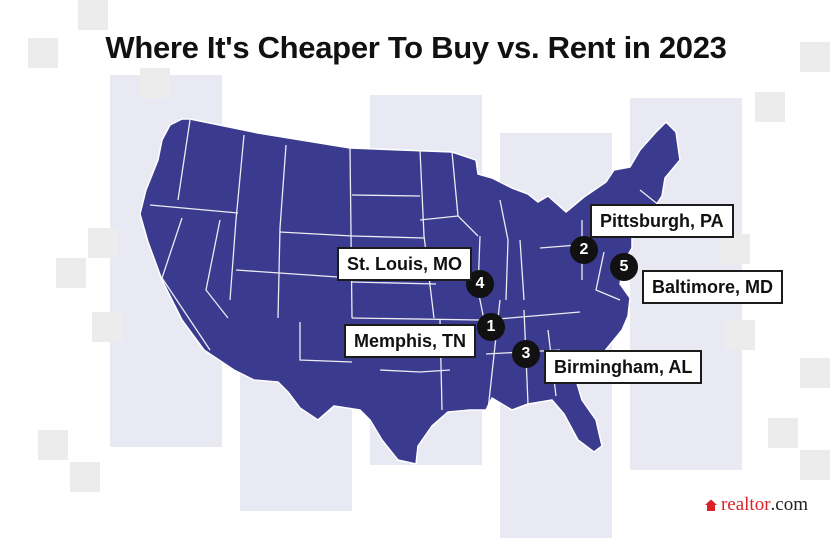 This screenshot has height=538, width=832. Describe the element at coordinates (404, 264) in the screenshot. I see `city-label-st-louis: St. Louis, MO` at that location.